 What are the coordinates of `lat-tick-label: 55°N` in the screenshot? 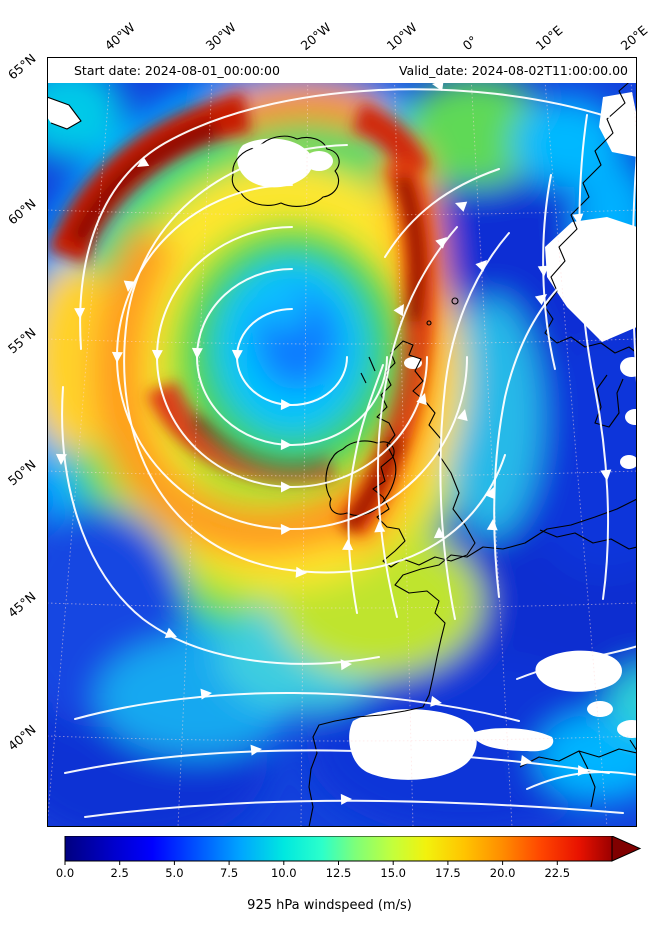 It's located at (21, 340).